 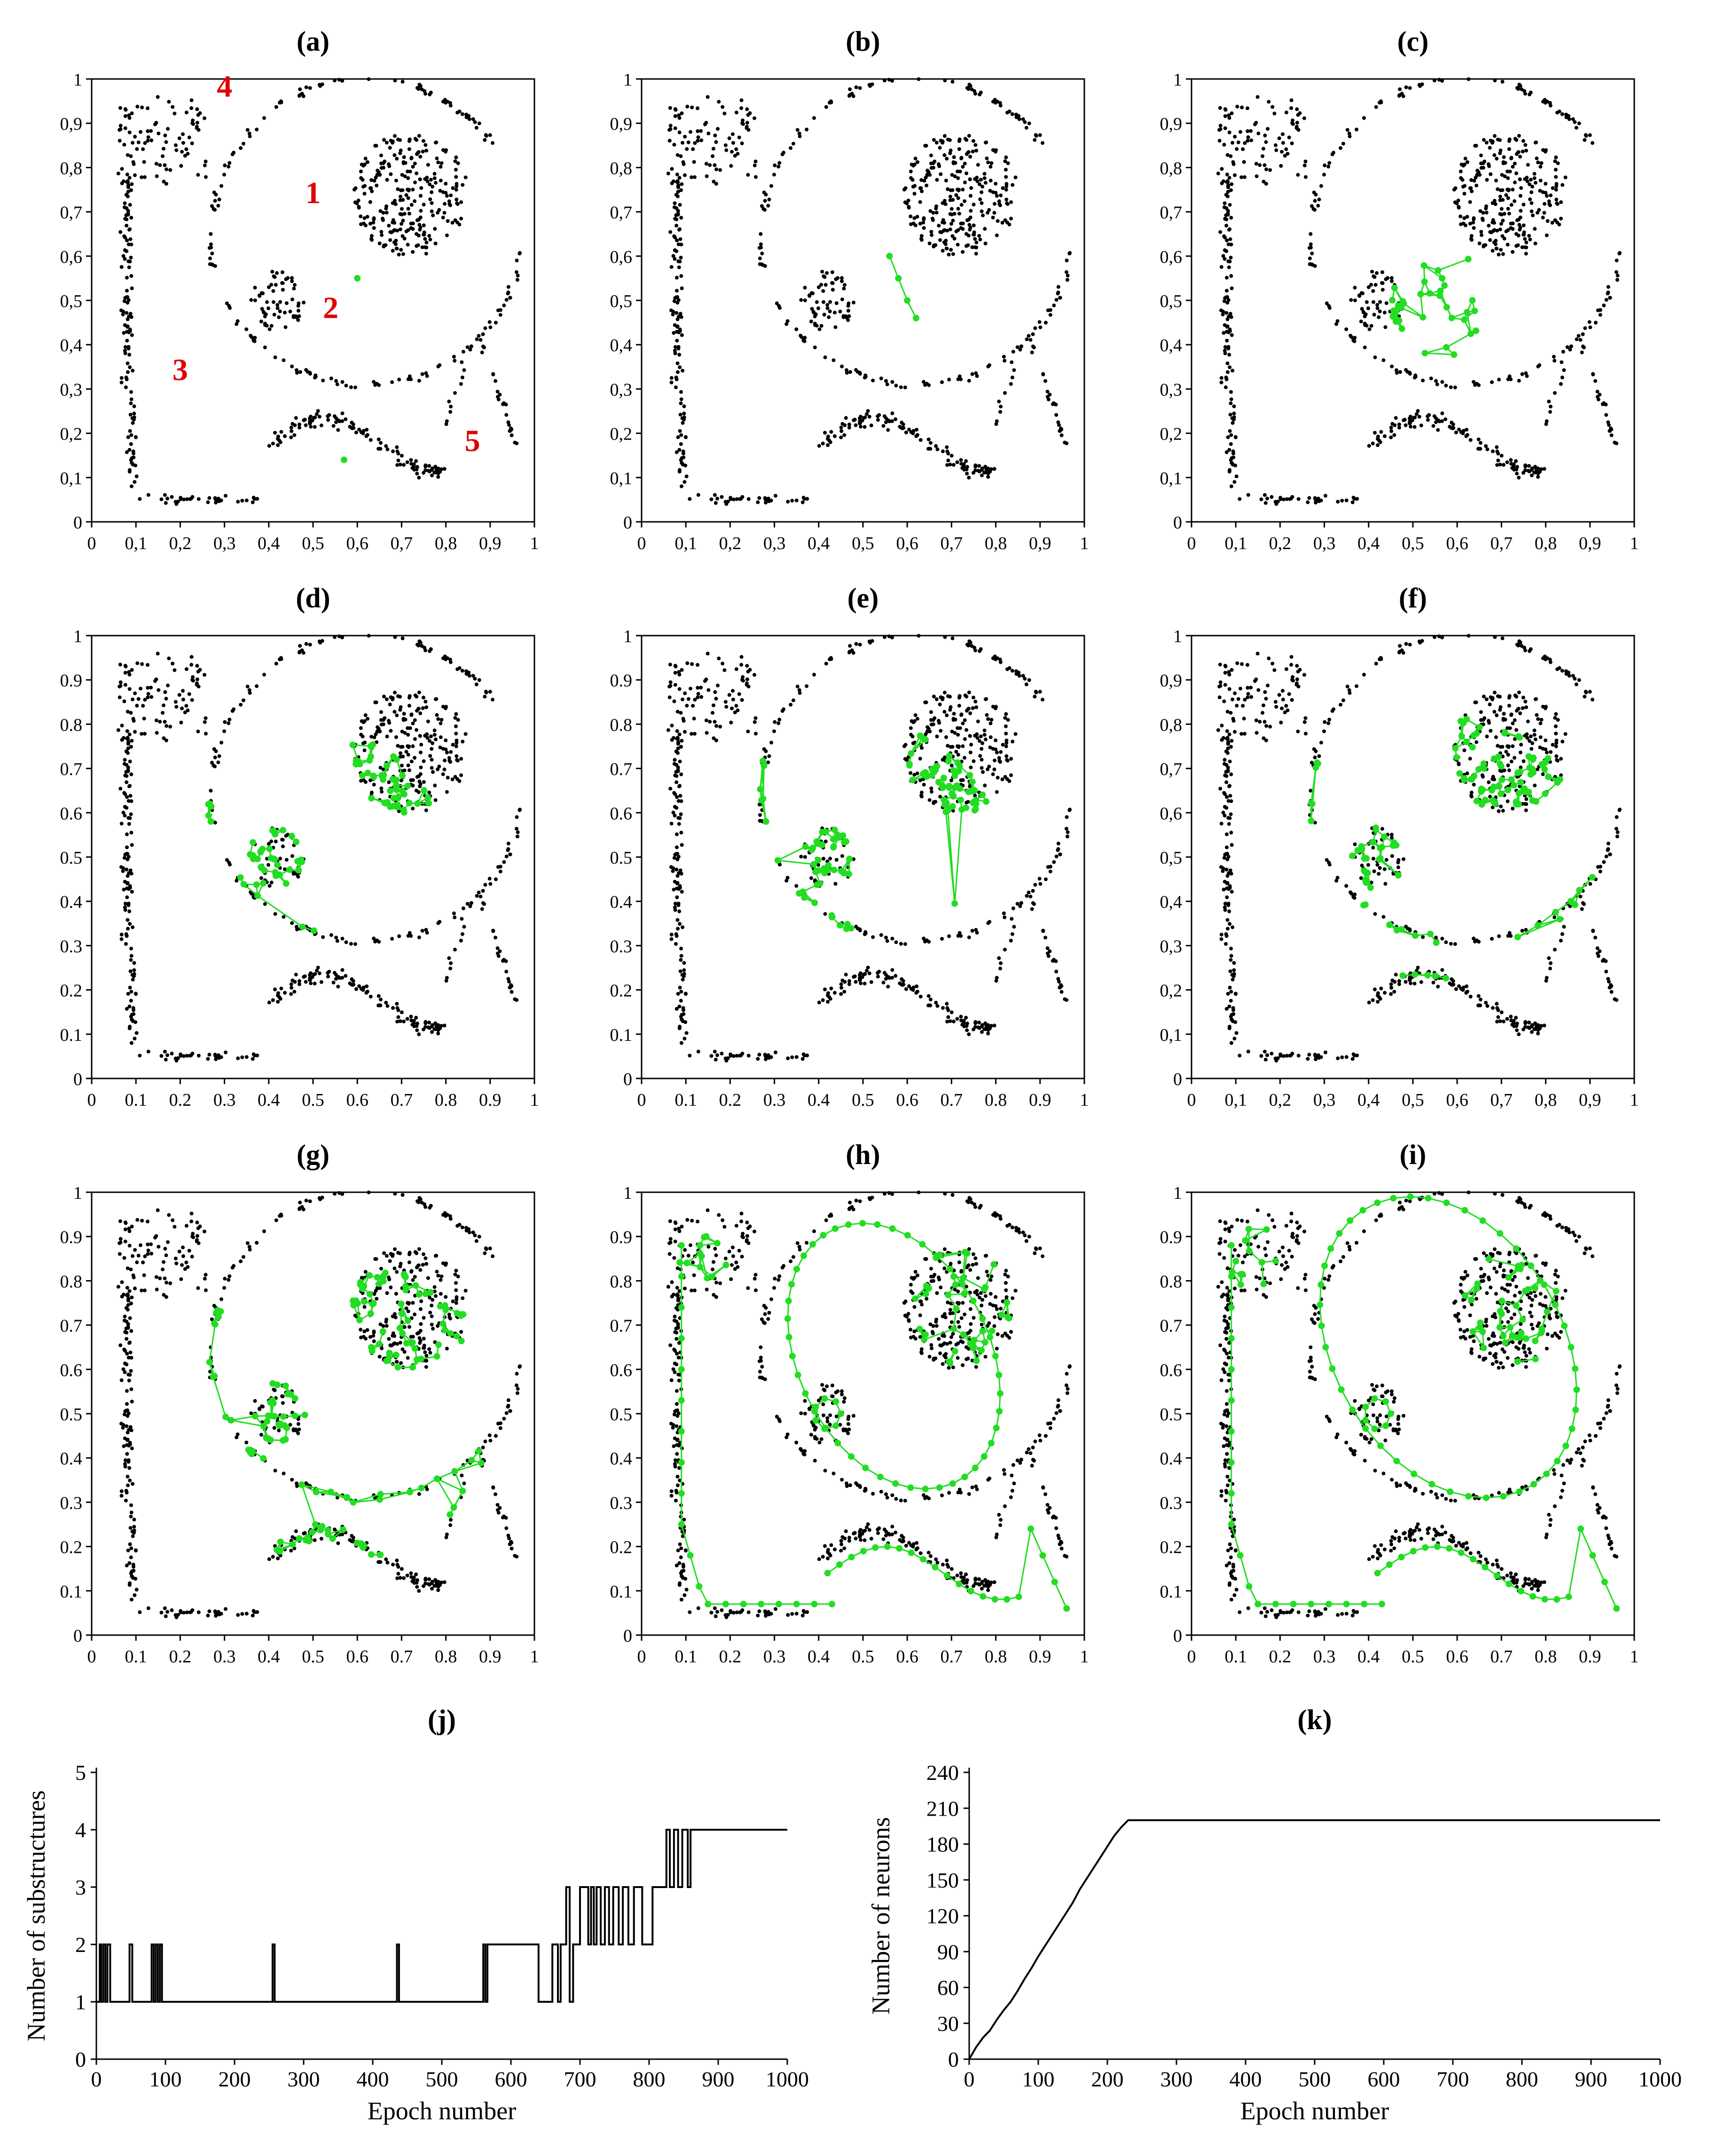 What do you see at coordinates (818, 1100) in the screenshot?
I see `x-tick-label: 0.4` at bounding box center [818, 1100].